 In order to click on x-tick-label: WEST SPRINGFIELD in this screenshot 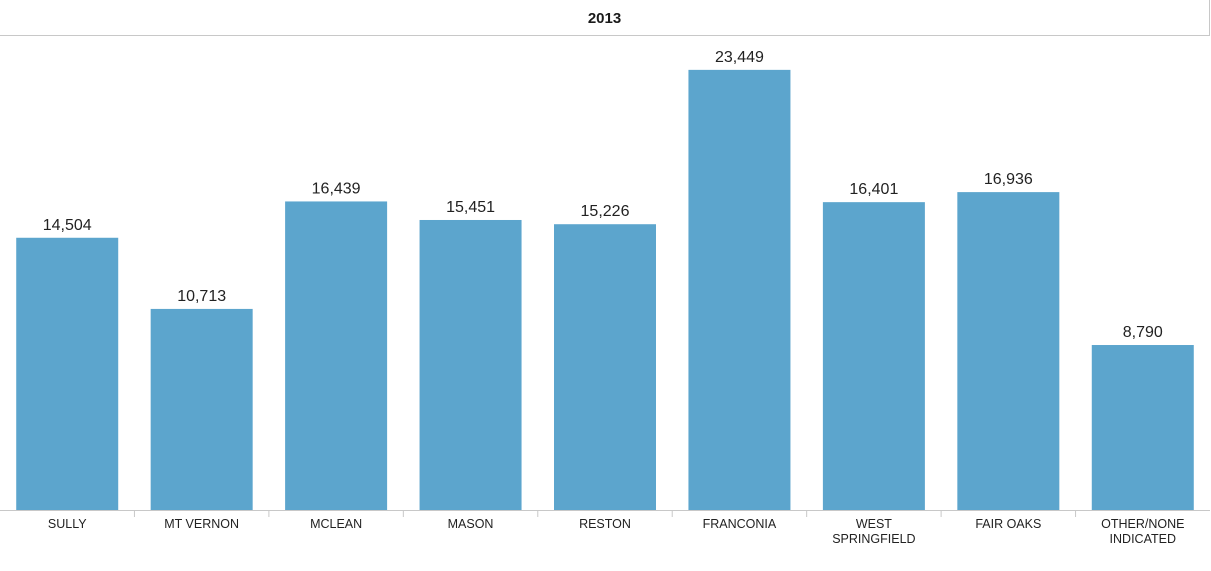, I will do `click(873, 531)`.